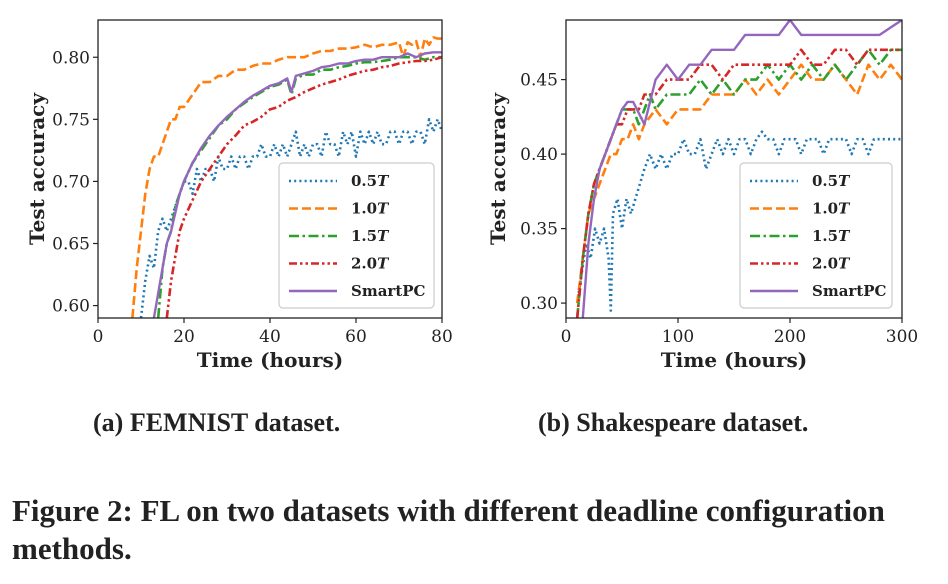 This screenshot has height=584, width=948. Describe the element at coordinates (71, 120) in the screenshot. I see `y-tick-label: 0.75` at that location.